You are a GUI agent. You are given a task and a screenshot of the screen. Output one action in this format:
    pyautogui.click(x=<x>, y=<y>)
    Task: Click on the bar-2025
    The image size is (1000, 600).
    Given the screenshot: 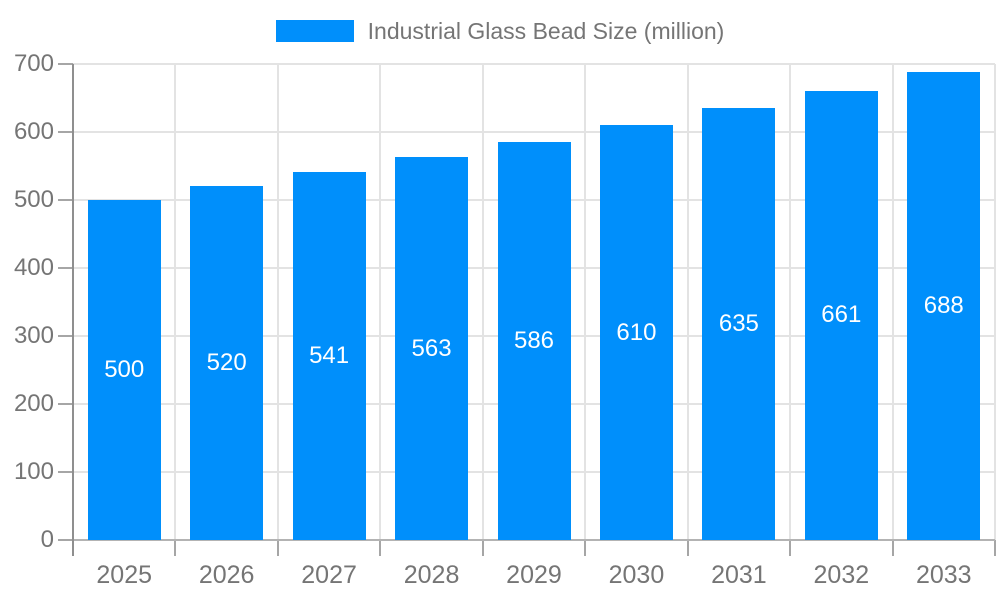 What is the action you would take?
    pyautogui.click(x=124, y=370)
    